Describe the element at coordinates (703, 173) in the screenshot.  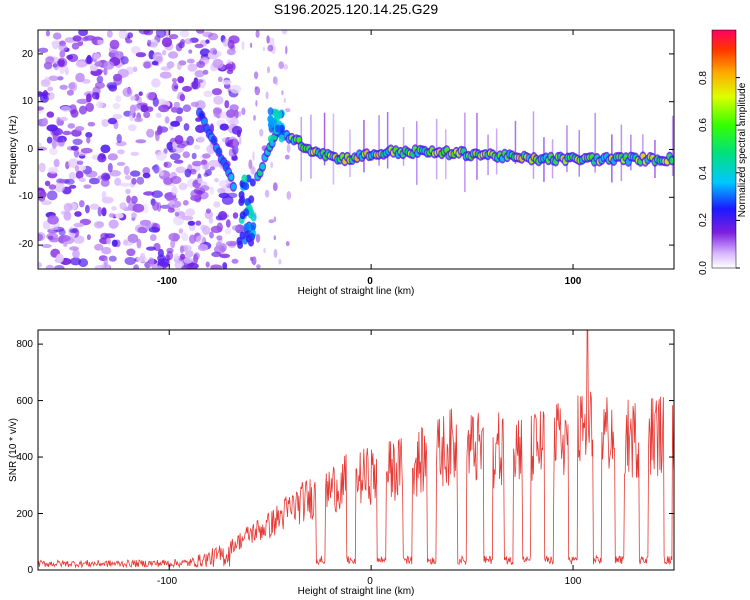
I see `colorbar-tick-label: 0.4` at that location.